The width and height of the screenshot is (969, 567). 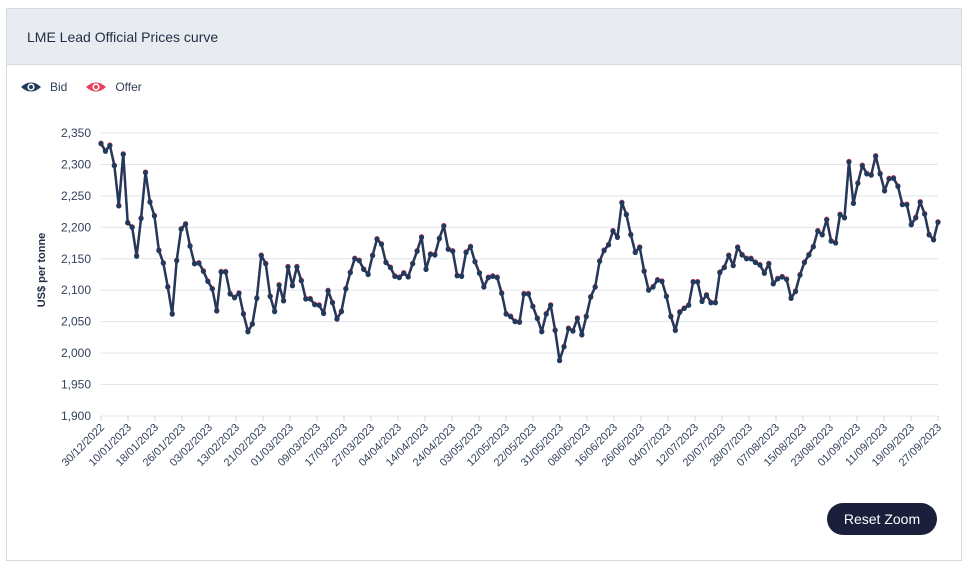 I want to click on legend-item-offer: Offer, so click(x=113, y=87).